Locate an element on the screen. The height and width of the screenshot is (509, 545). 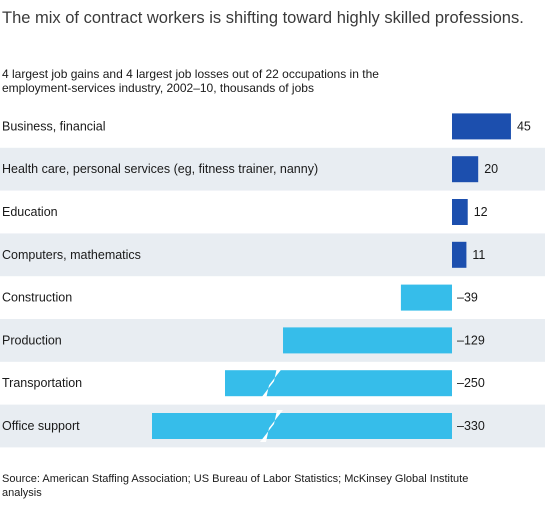
bar-construction is located at coordinates (426, 297).